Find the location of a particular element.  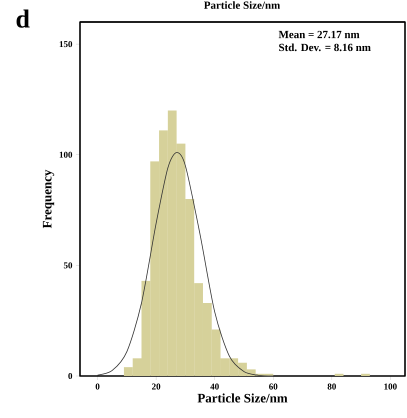

x-tick-label: 20 is located at coordinates (156, 387).